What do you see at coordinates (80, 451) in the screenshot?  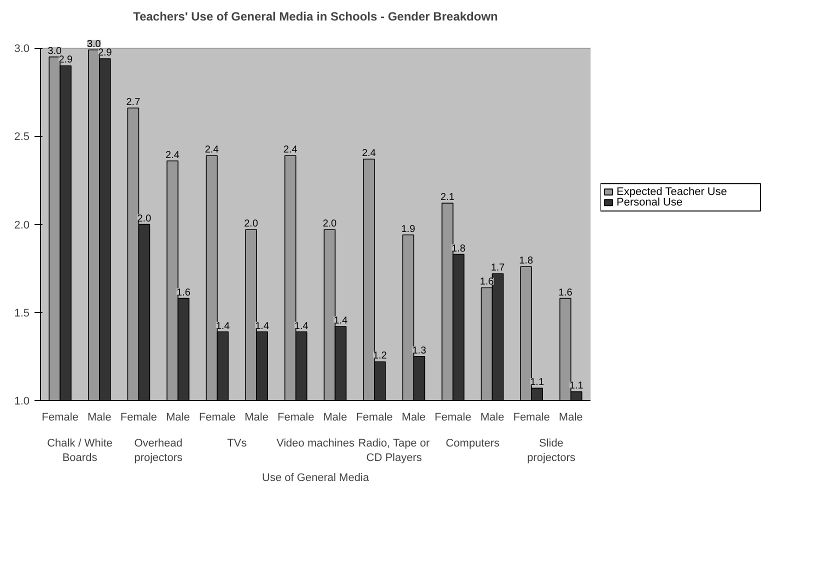 I see `text: Chalk / White Boards` at bounding box center [80, 451].